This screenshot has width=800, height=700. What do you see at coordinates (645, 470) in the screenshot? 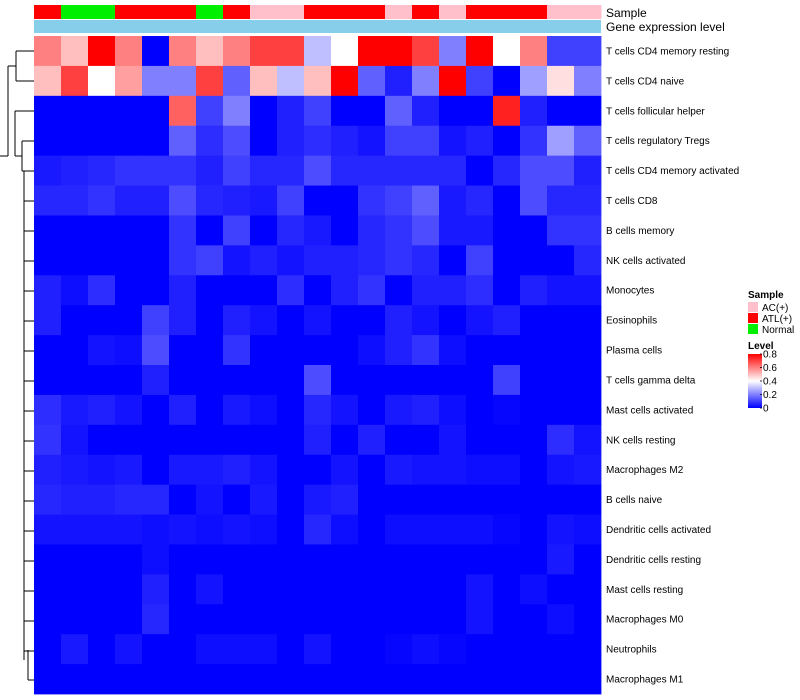
I see `row-label: Macrophages M2` at bounding box center [645, 470].